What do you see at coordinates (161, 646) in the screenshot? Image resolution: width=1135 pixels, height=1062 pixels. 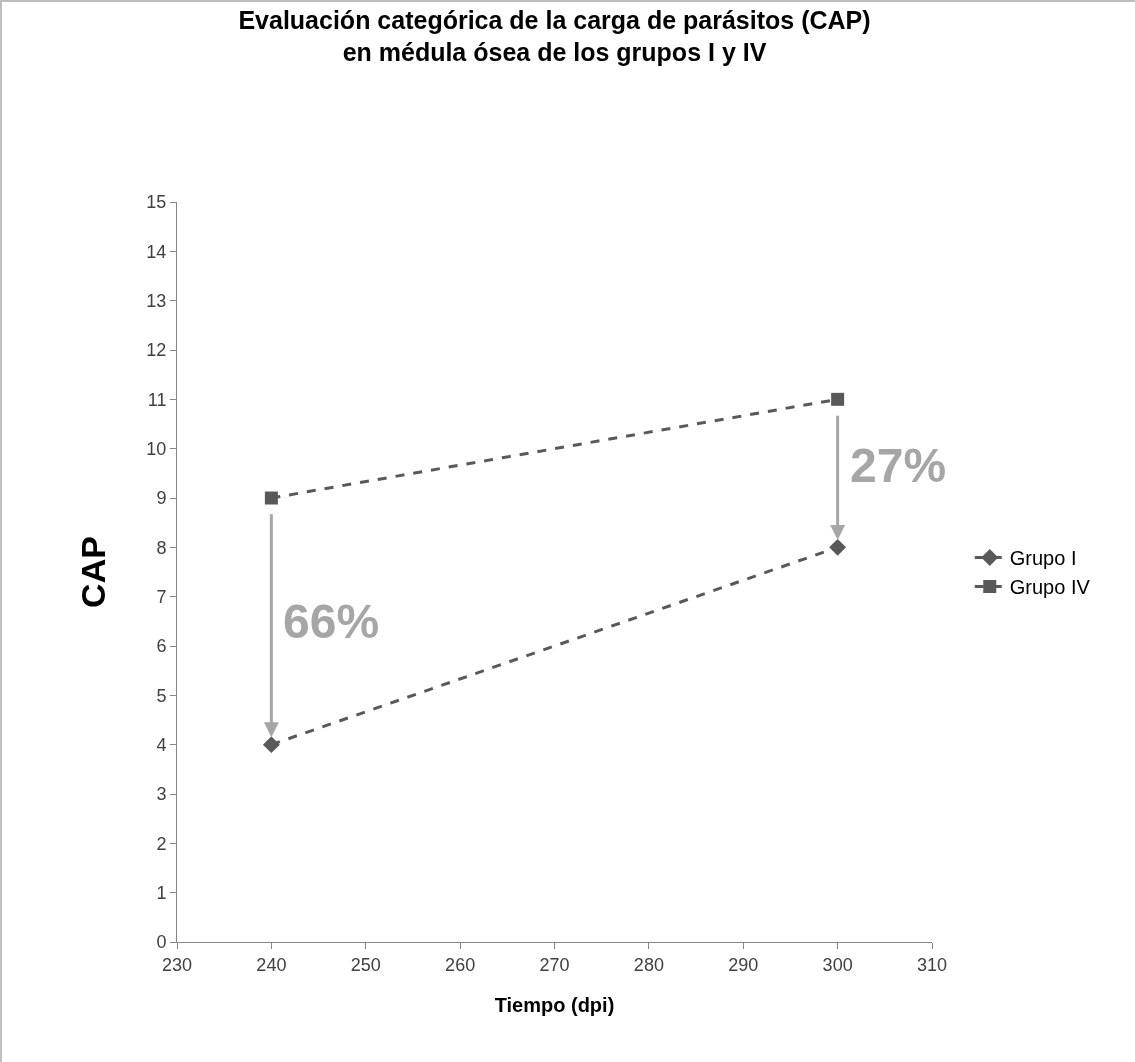 I see `y-tick-label: 6` at bounding box center [161, 646].